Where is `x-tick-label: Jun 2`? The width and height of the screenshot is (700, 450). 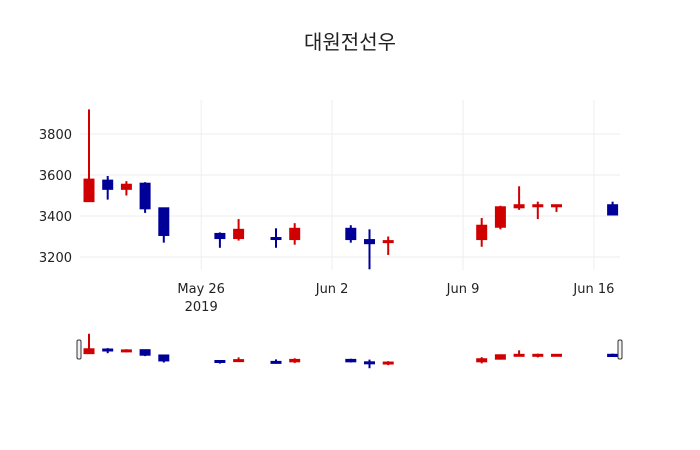 x-tick-label: Jun 2 is located at coordinates (332, 289).